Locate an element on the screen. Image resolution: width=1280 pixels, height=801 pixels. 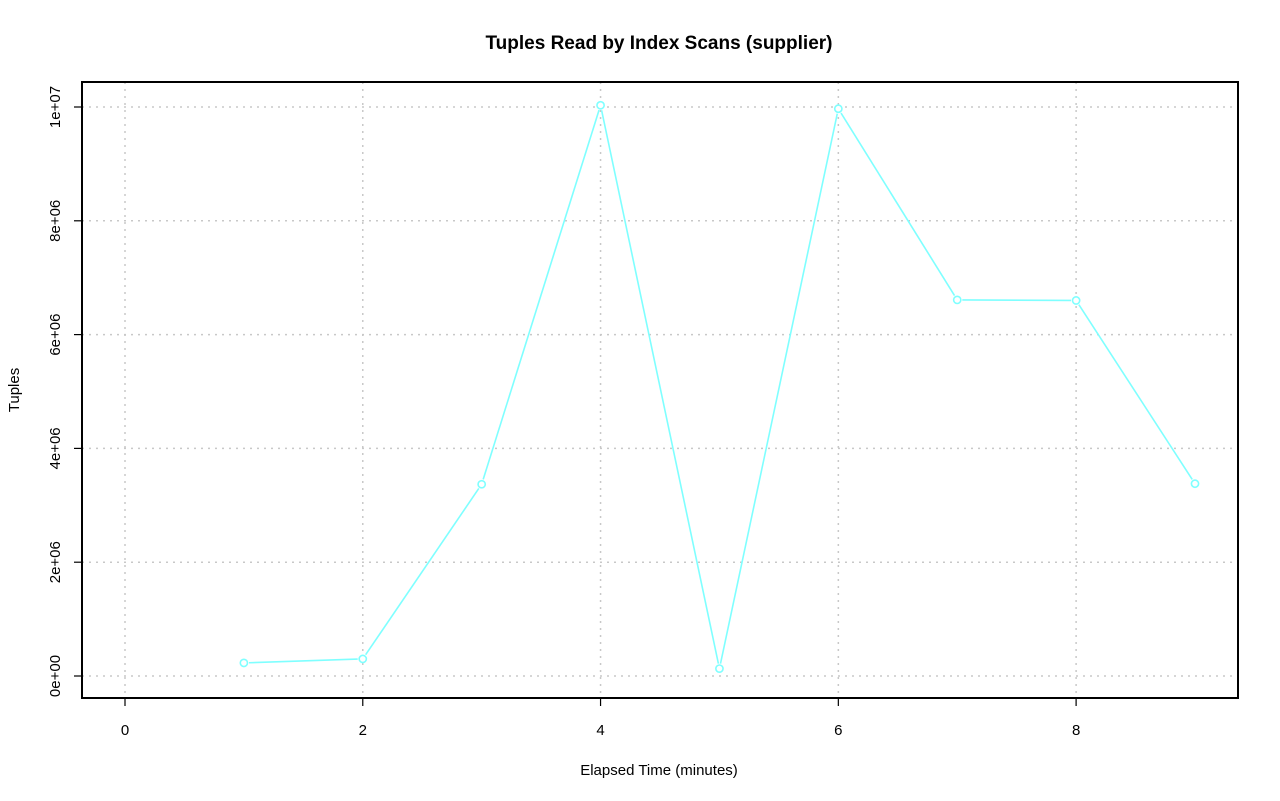
x-tick-label: 4 is located at coordinates (600, 730).